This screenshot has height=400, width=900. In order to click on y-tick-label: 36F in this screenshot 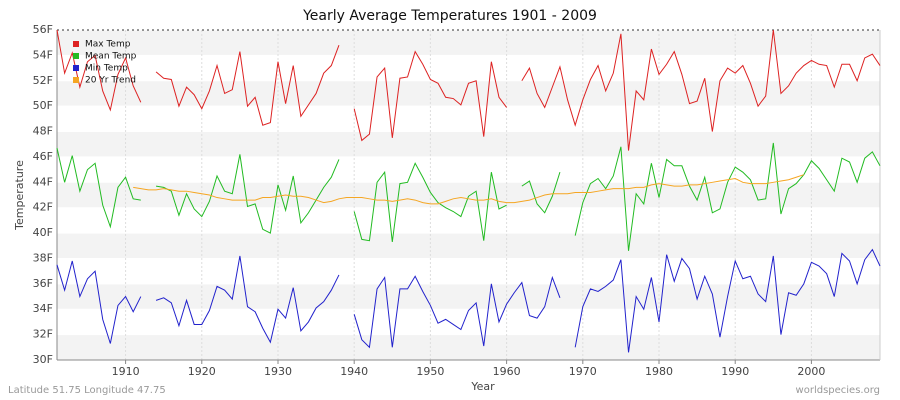, I will do `click(43, 283)`.